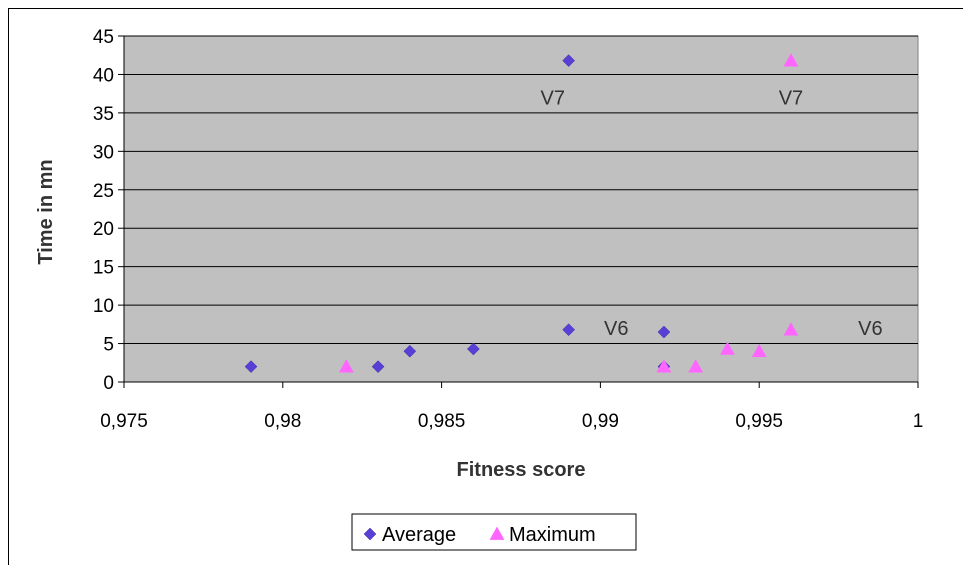 This screenshot has width=964, height=565. I want to click on y-tick-labels: 0 5 10 15 20 25 30 35 40 45, so click(108, 210).